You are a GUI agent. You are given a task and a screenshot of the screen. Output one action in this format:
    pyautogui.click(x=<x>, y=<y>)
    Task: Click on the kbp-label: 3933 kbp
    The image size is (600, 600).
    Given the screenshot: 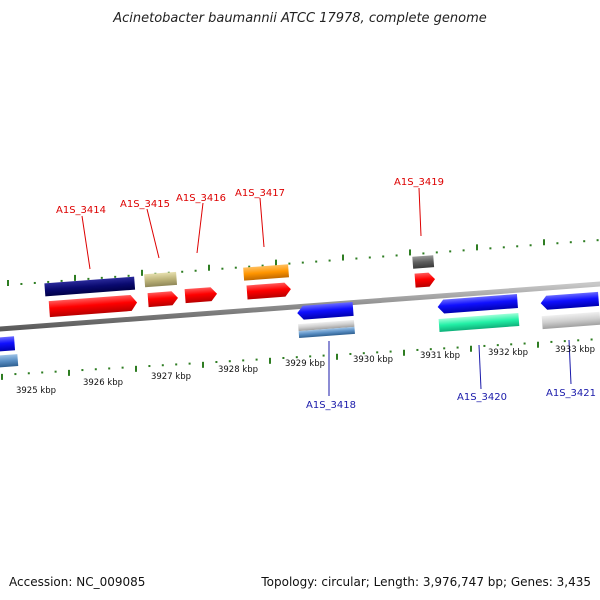 What is the action you would take?
    pyautogui.click(x=575, y=350)
    